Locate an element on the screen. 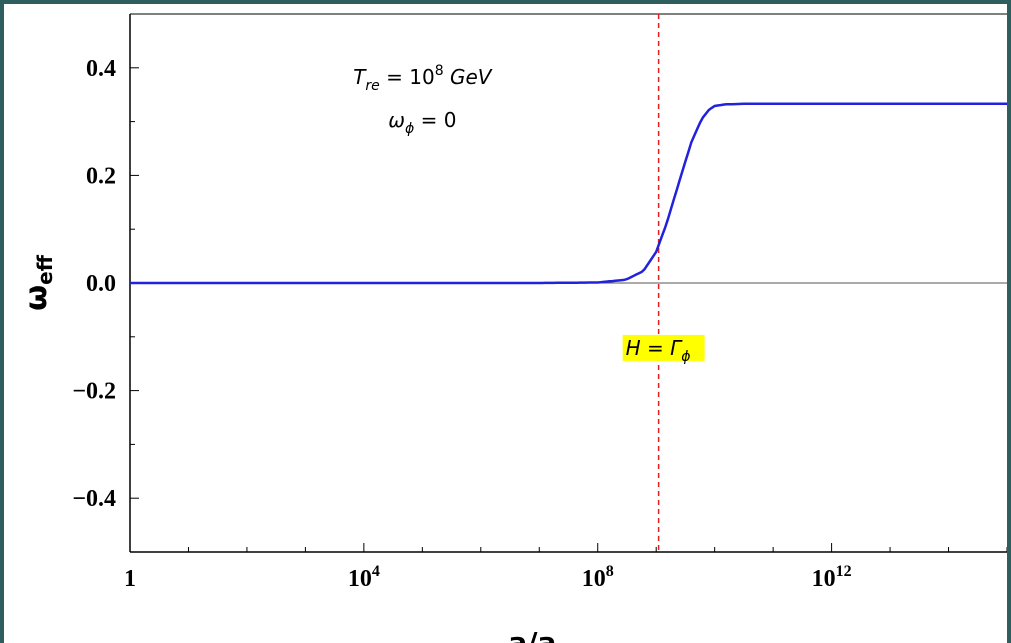 The image size is (1011, 643). x-tick-label: 1 is located at coordinates (130, 579).